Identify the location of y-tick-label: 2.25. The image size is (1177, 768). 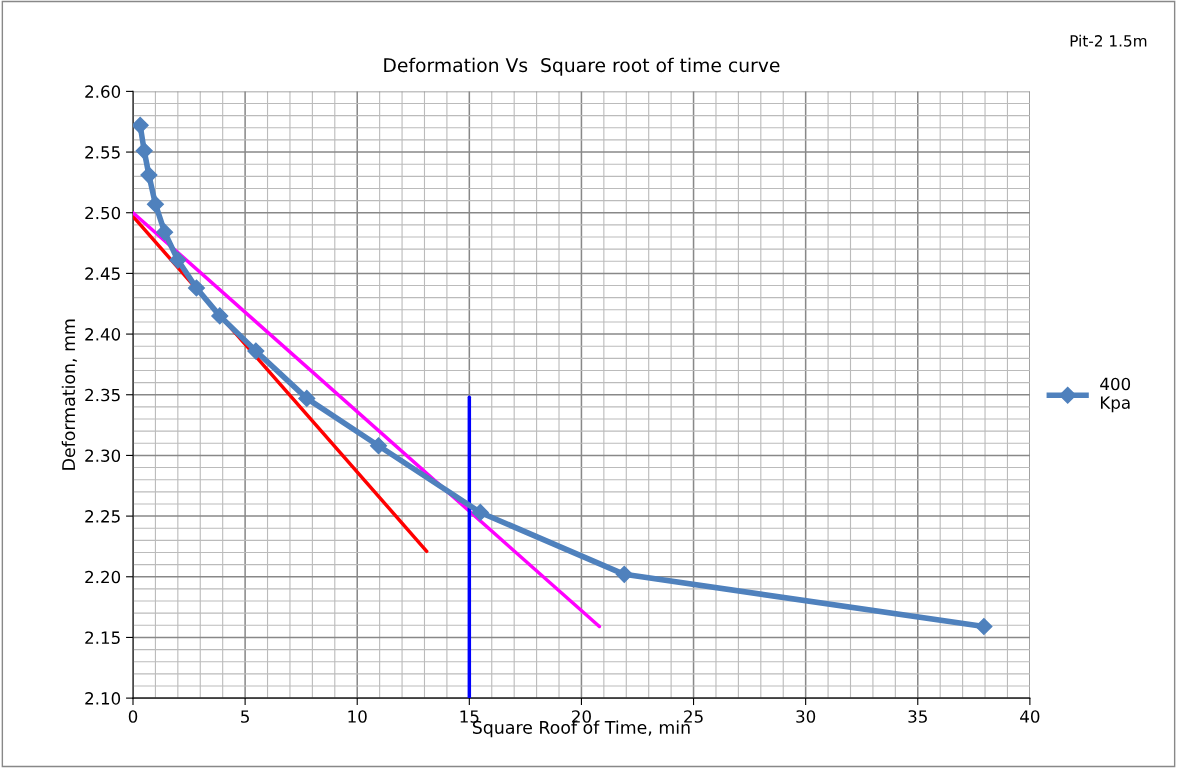
(102, 516).